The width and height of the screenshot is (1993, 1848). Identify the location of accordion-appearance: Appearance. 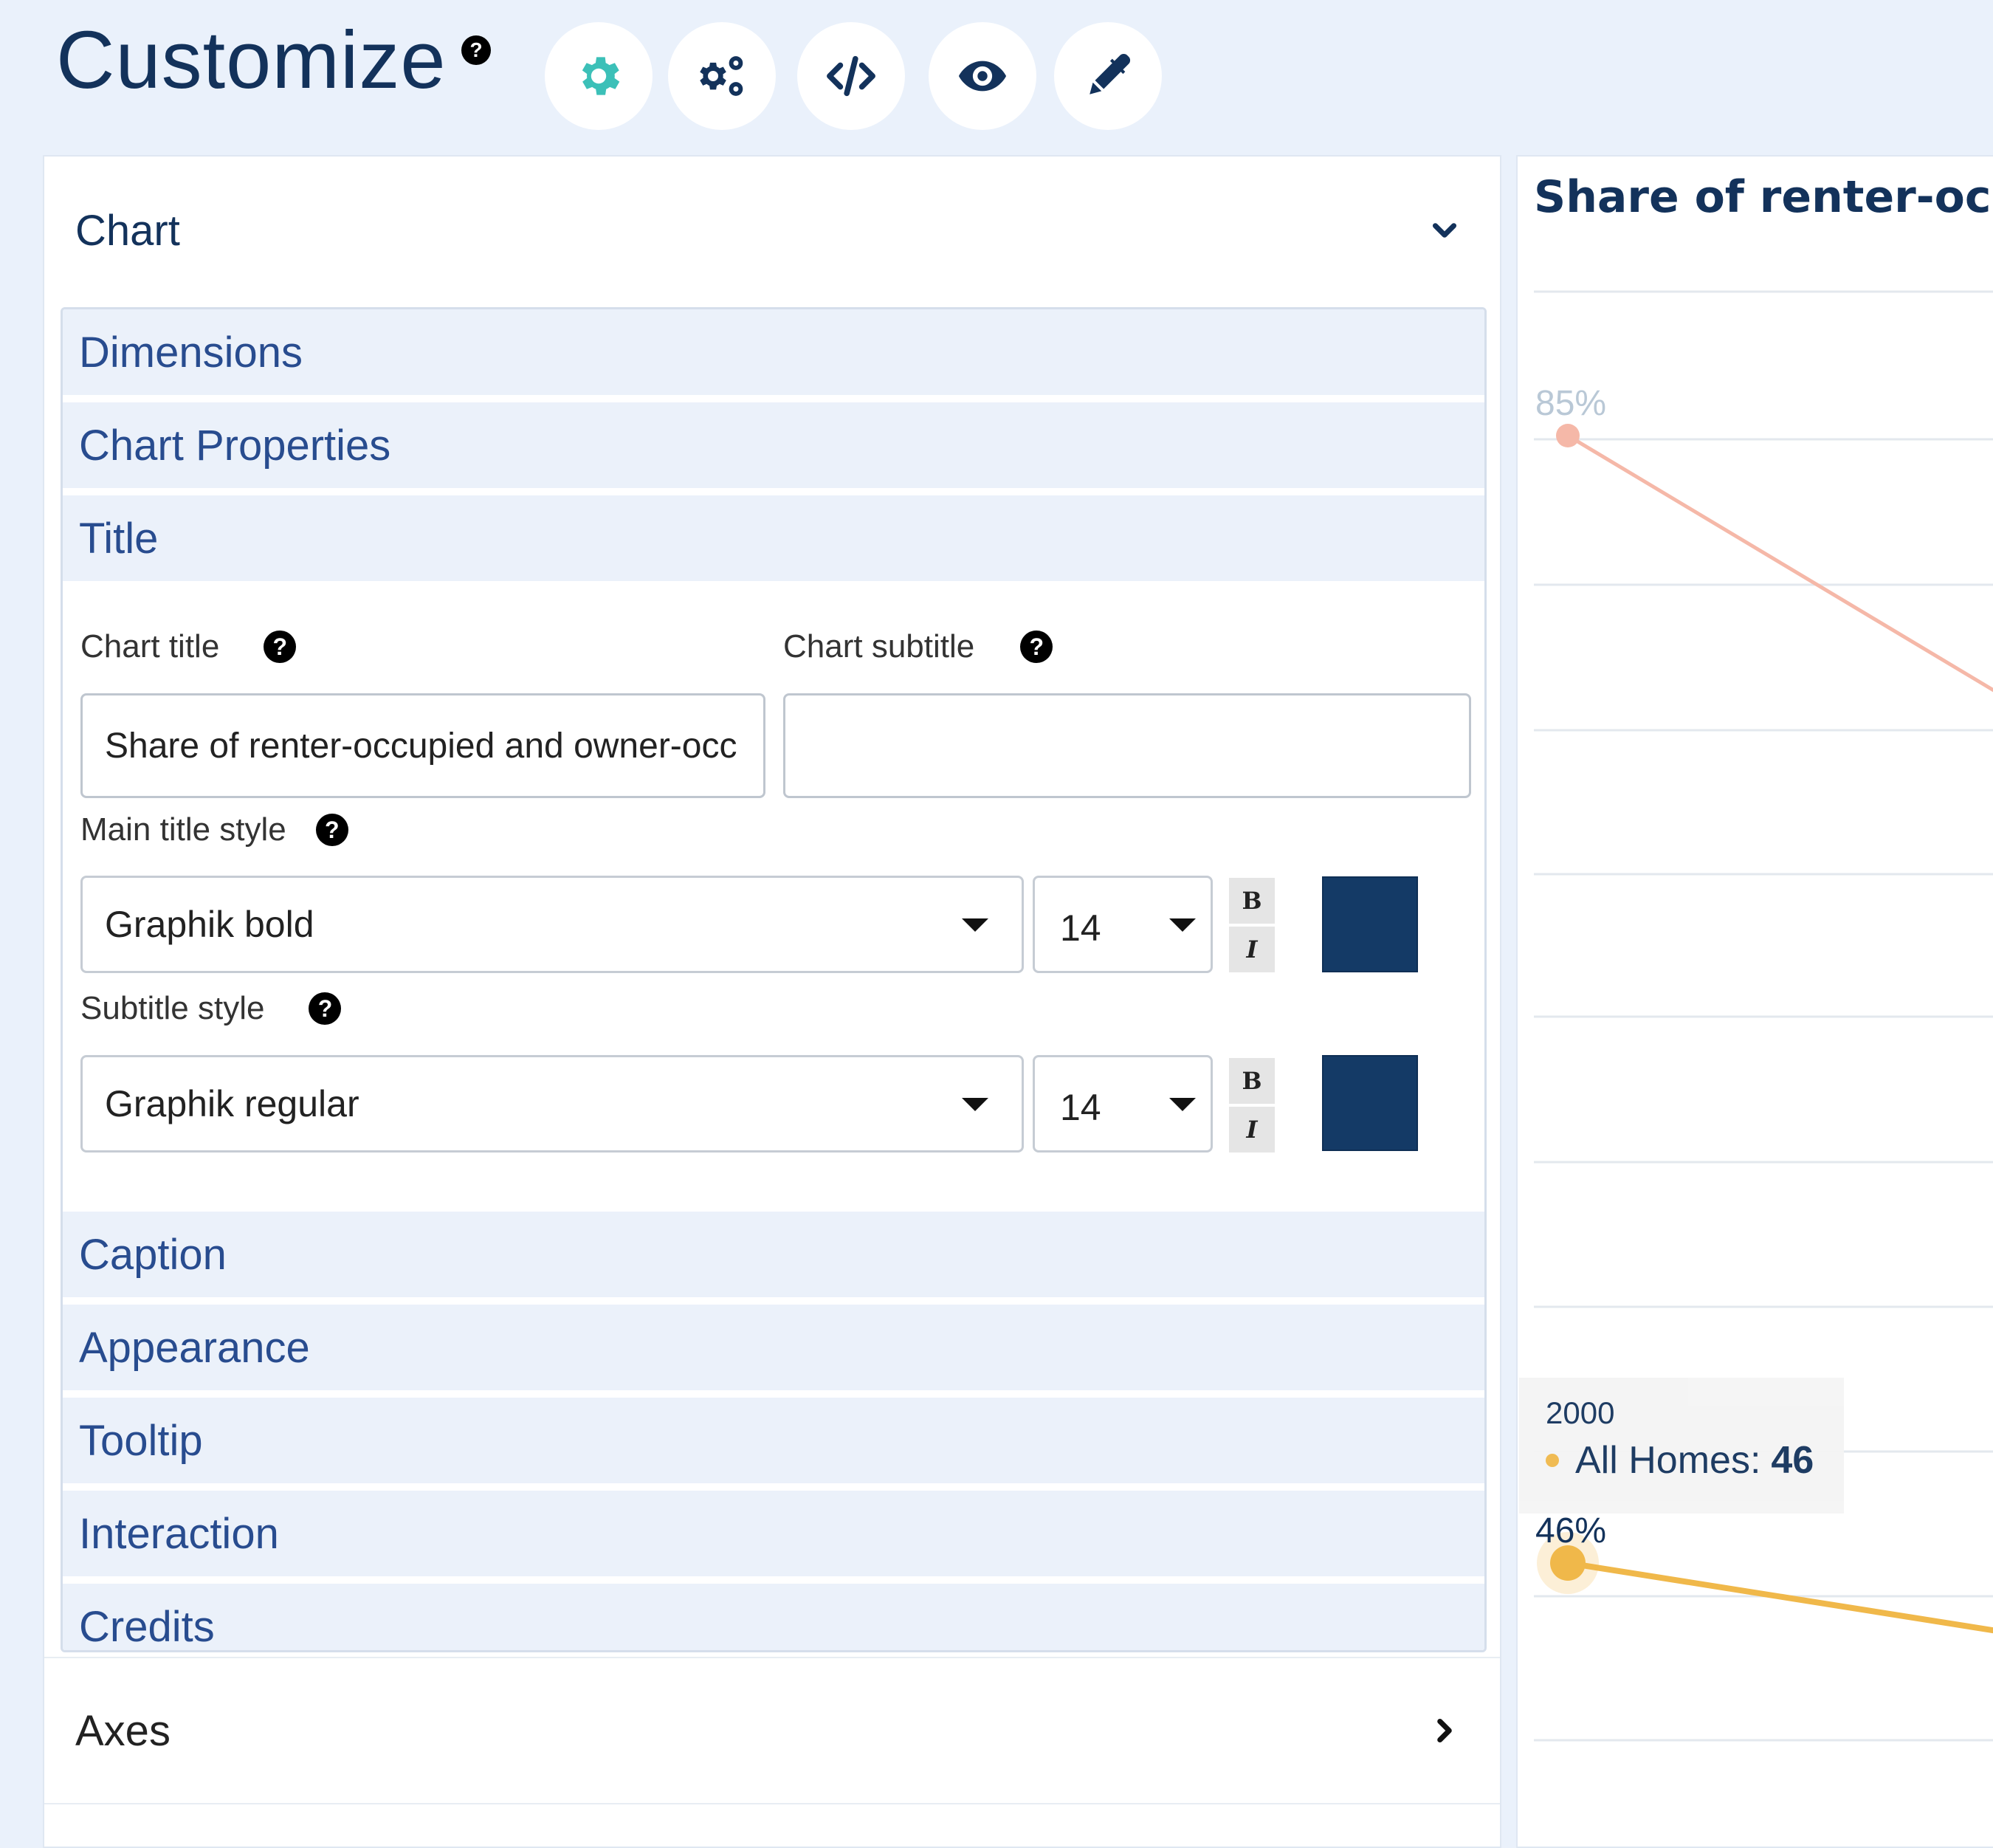
(773, 1347).